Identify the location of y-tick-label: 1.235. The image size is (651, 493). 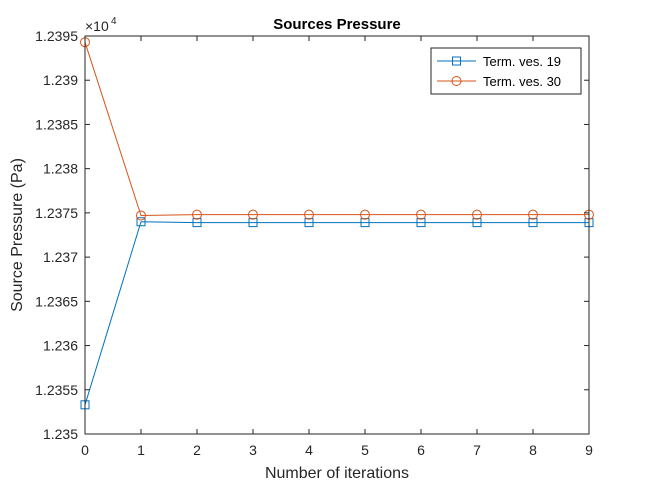
(60, 434).